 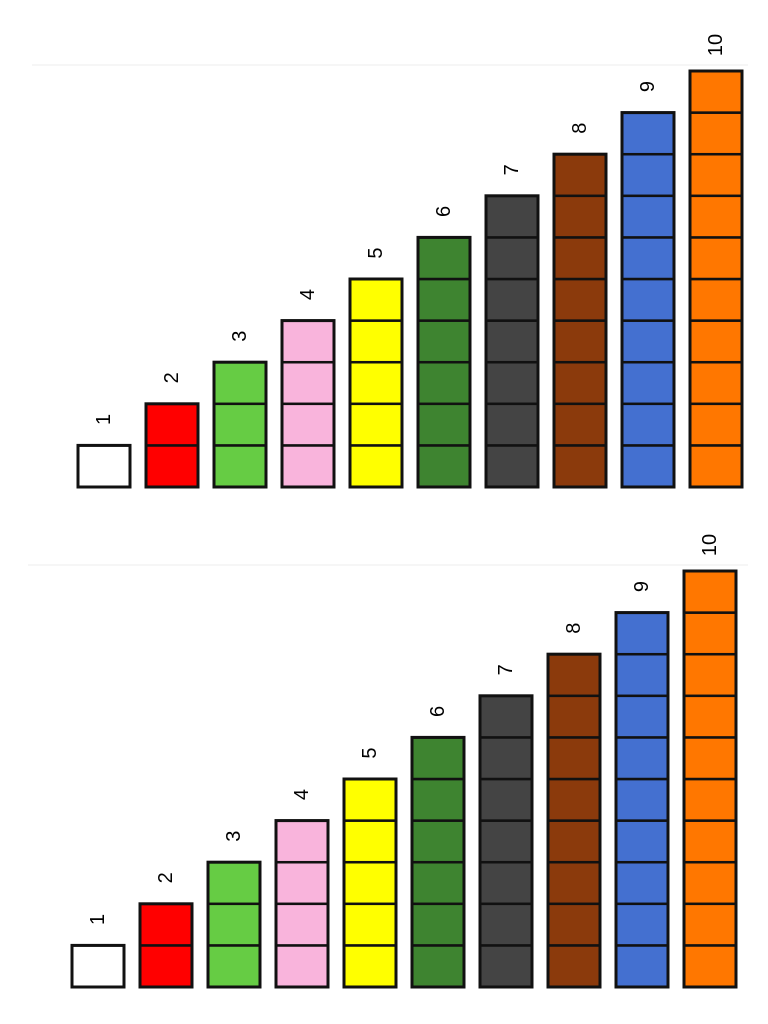 I want to click on rod-5: 5, so click(x=376, y=368).